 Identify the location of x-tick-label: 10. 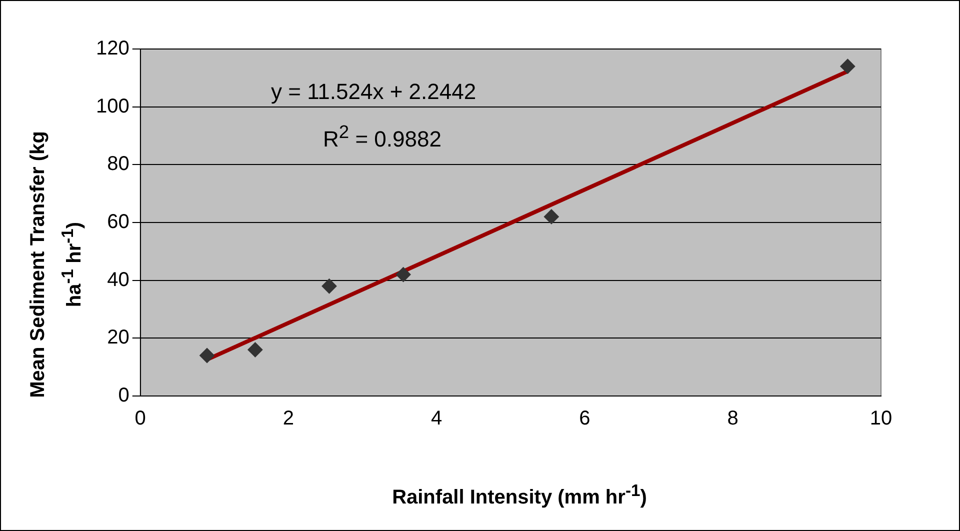
(881, 419).